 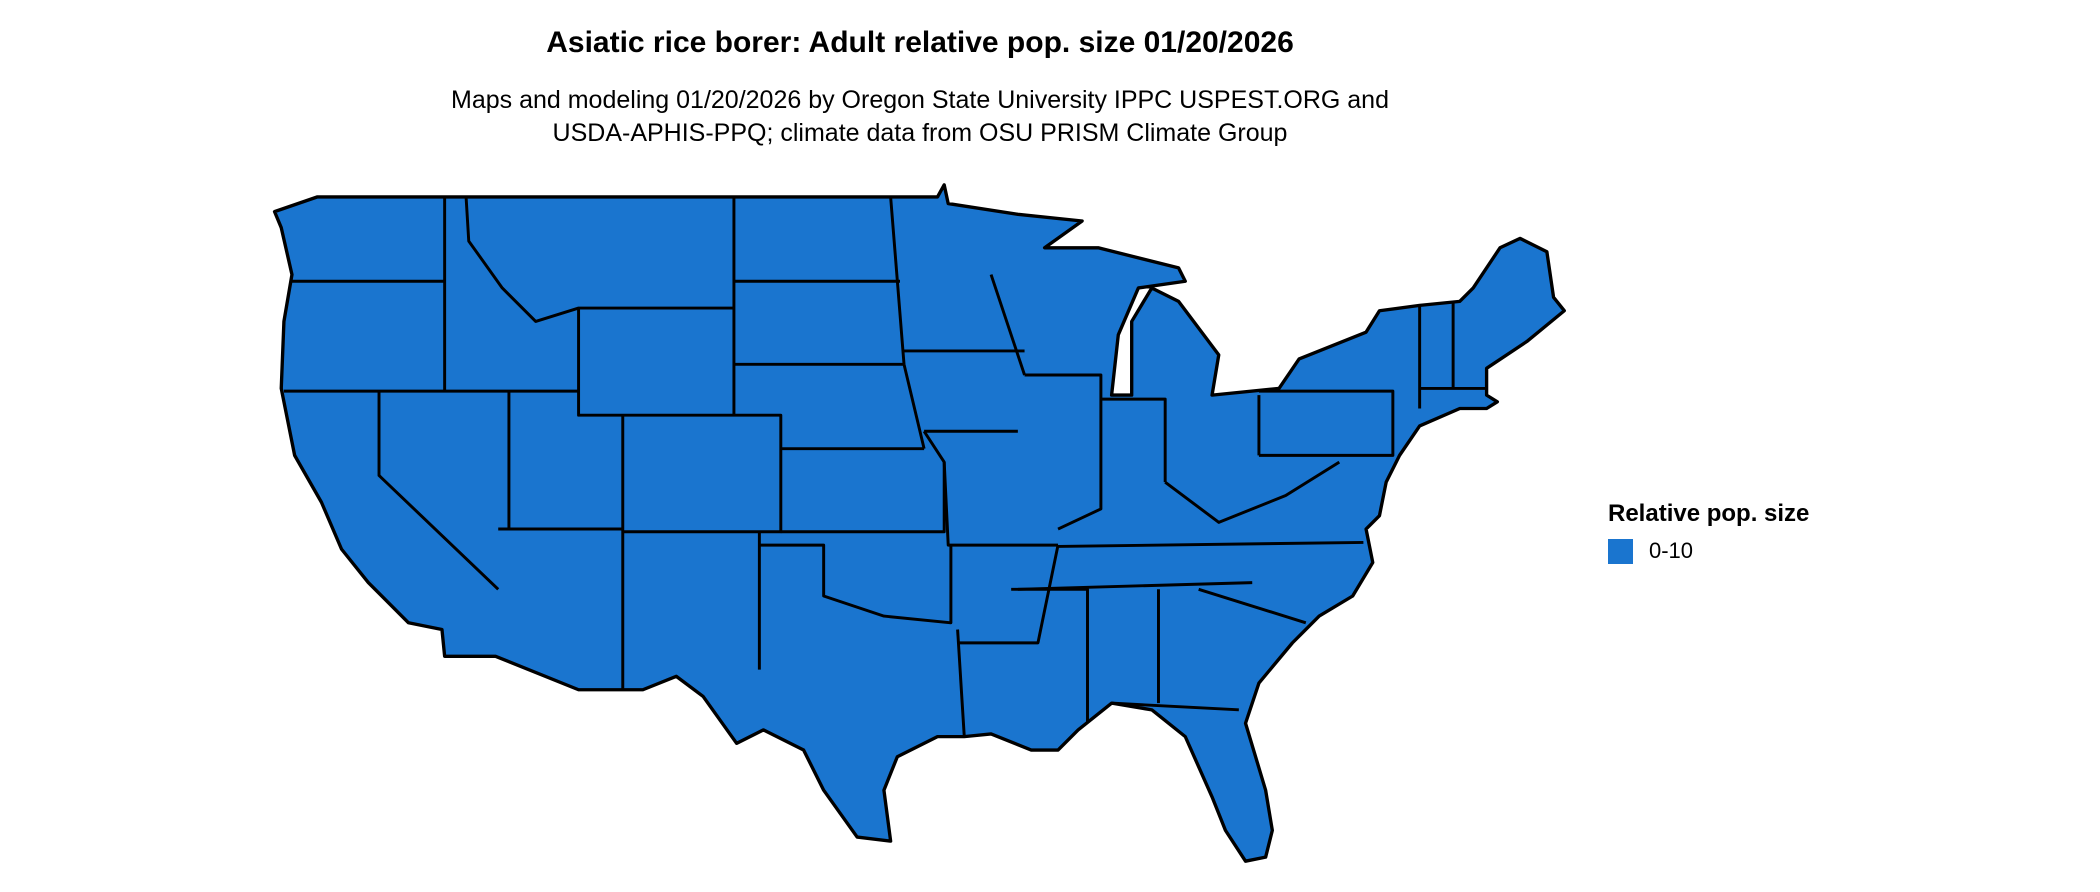 I want to click on legend-item: 0-10, so click(x=1708, y=551).